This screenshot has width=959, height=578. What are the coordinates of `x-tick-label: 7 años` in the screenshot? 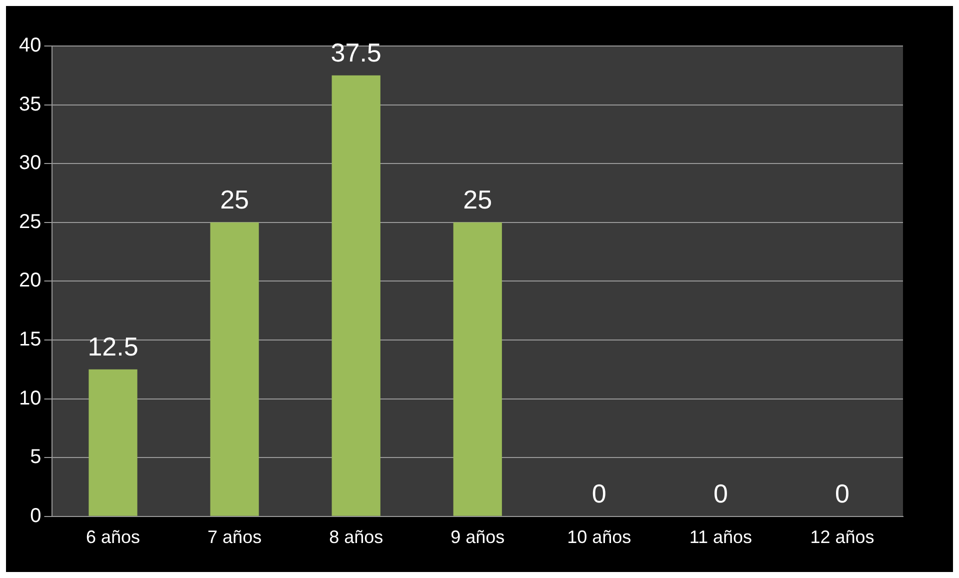 It's located at (235, 537).